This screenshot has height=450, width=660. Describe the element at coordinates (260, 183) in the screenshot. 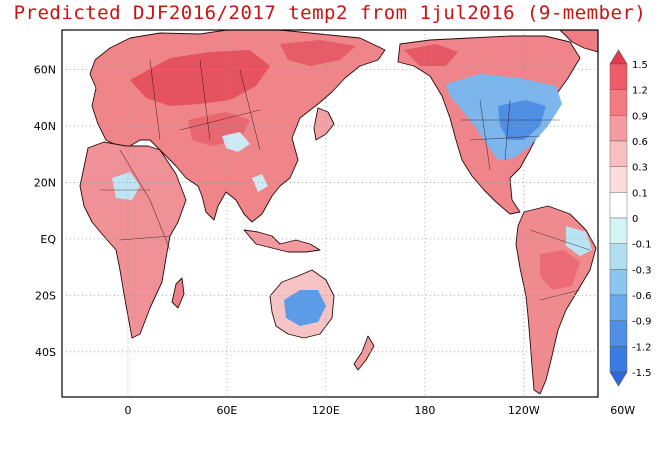

I see `cool-india-east` at that location.